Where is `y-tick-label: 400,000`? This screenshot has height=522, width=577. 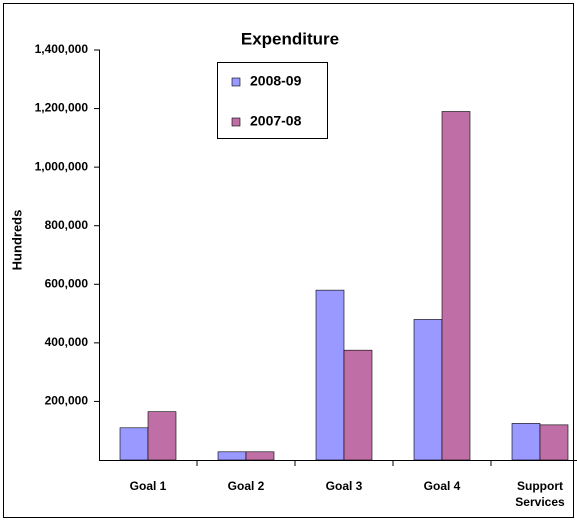 y-tick-label: 400,000 is located at coordinates (67, 342).